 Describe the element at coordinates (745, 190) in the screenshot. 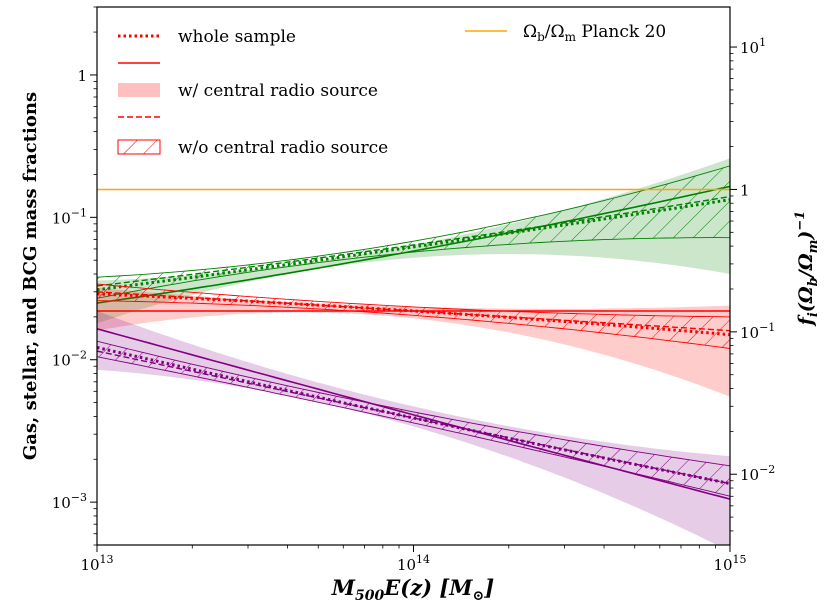

I see `y2-tick-label: 1` at that location.